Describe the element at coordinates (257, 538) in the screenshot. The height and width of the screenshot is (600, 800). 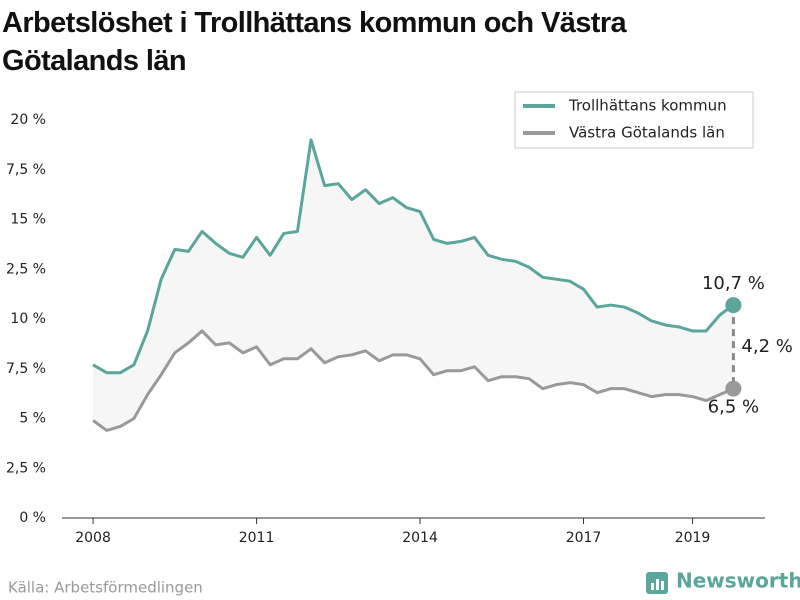
I see `x-tick-label: 2011` at that location.